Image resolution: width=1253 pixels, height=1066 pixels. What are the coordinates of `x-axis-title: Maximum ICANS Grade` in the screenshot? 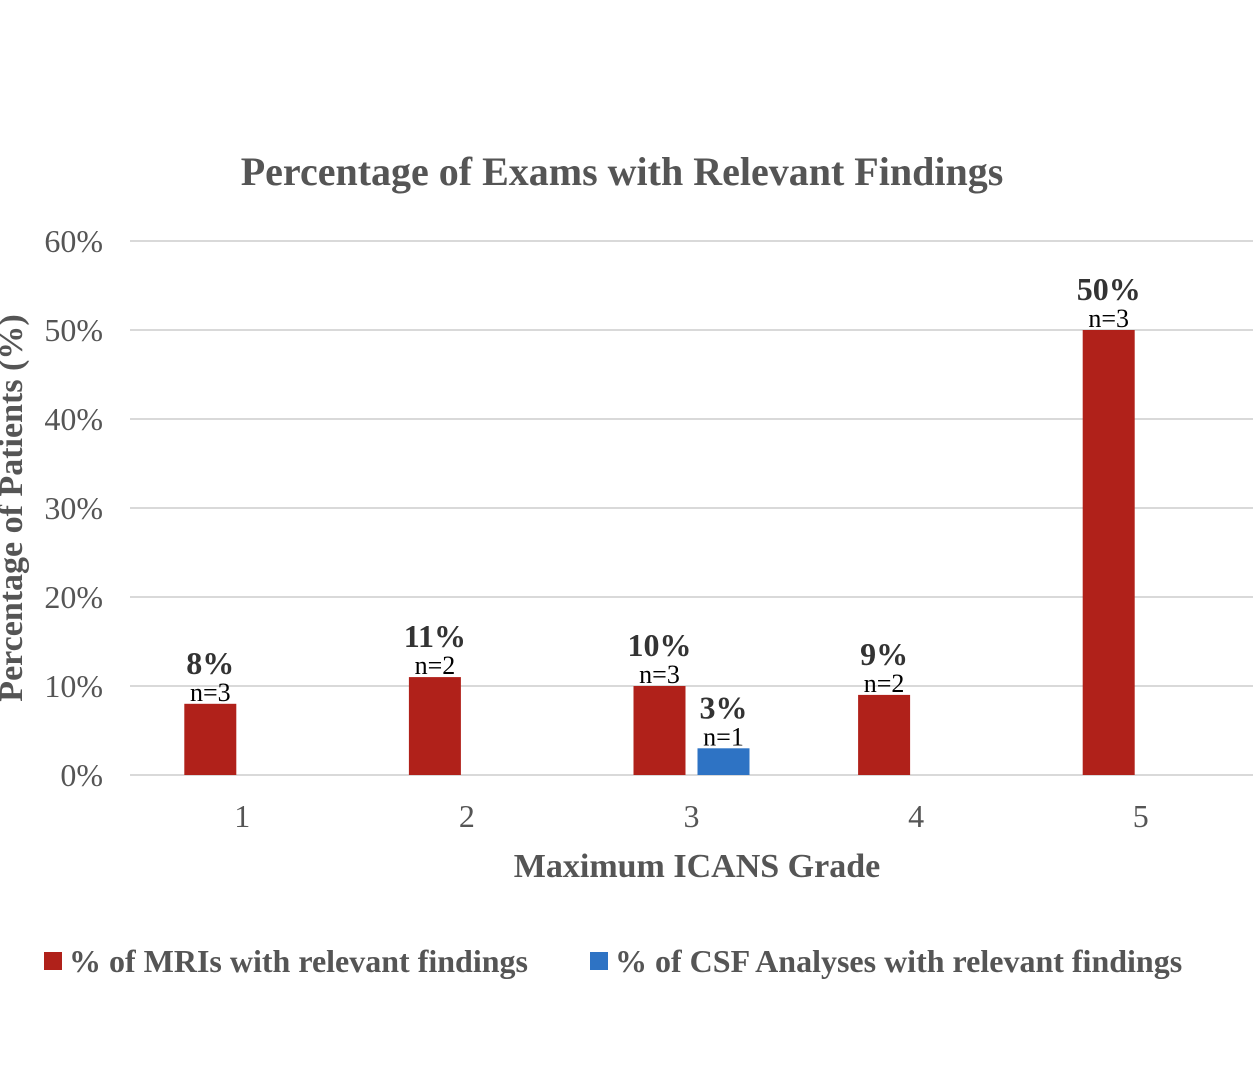 It's located at (697, 866).